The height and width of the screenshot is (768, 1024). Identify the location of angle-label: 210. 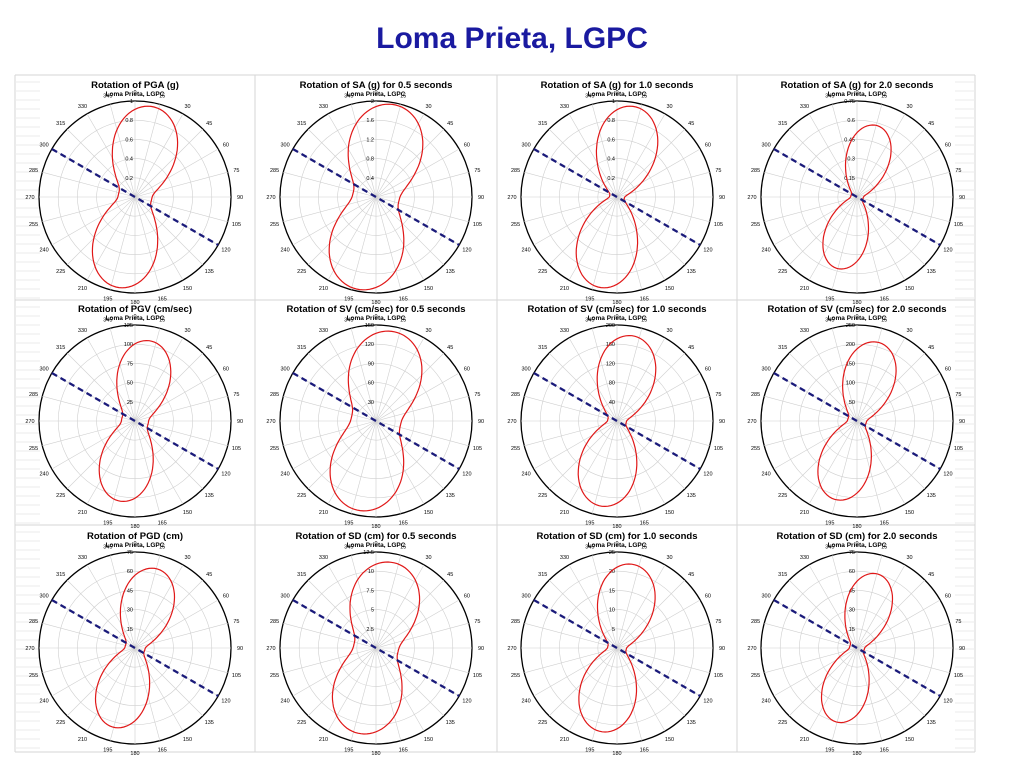
(804, 289).